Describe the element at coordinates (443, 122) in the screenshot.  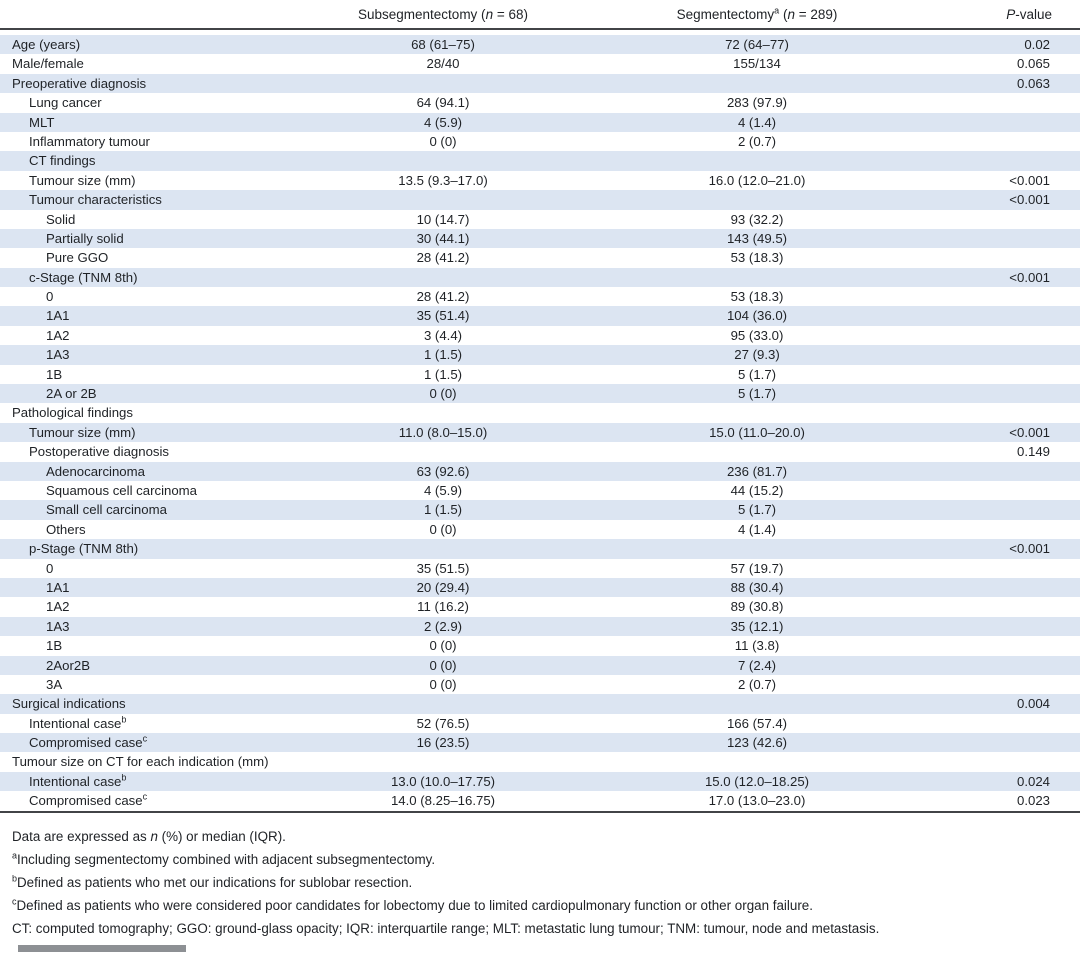
I see `subsegmentectomy-value: 4 (5.9)` at that location.